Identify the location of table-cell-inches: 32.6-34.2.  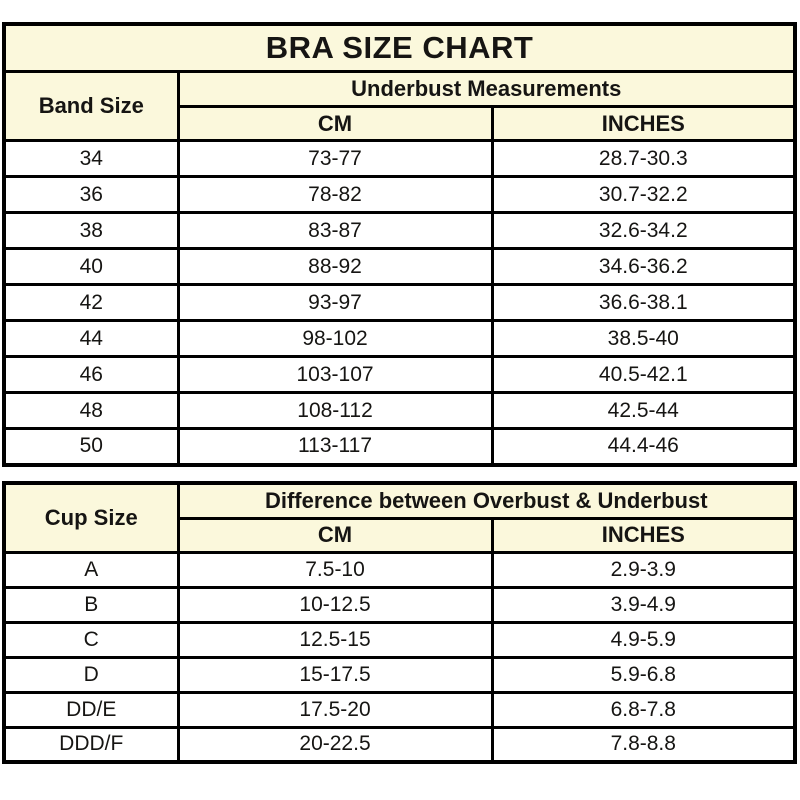
(643, 230).